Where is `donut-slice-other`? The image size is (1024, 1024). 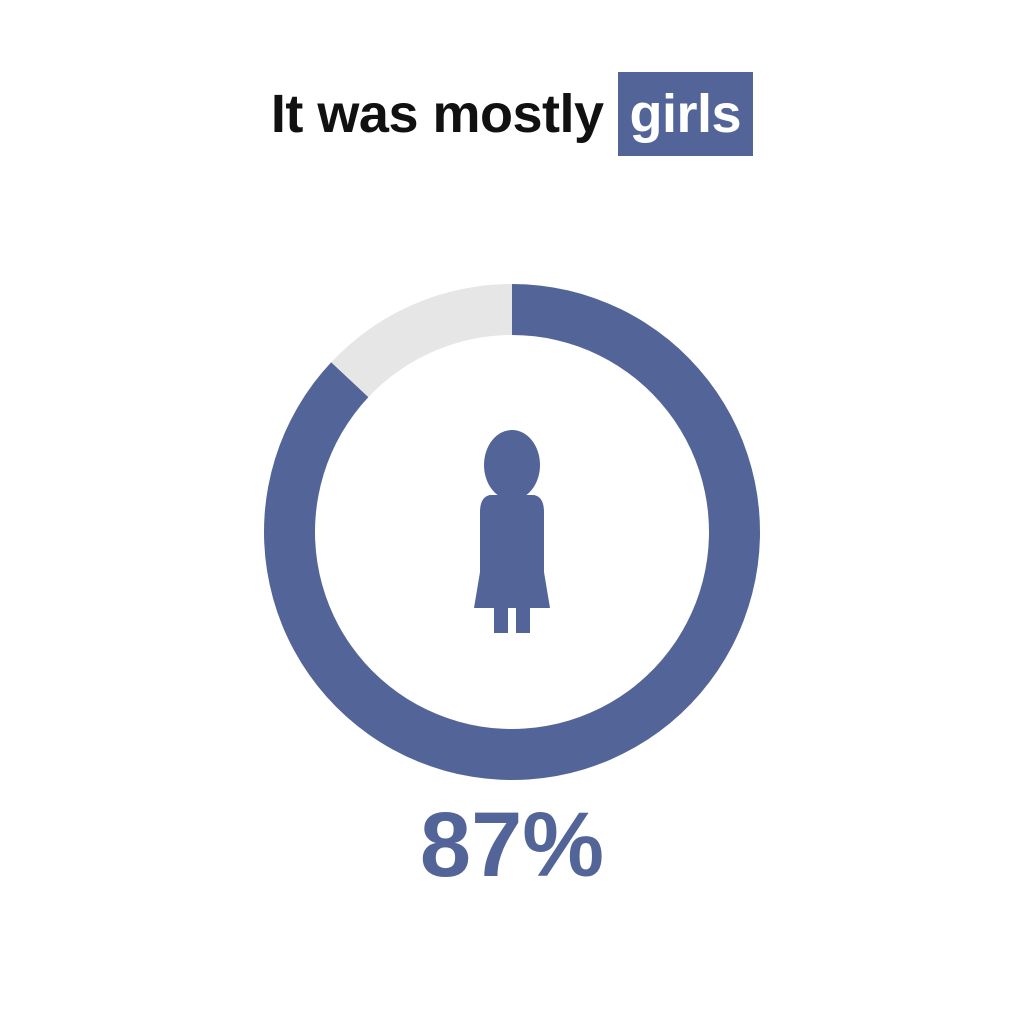 donut-slice-other is located at coordinates (421, 341).